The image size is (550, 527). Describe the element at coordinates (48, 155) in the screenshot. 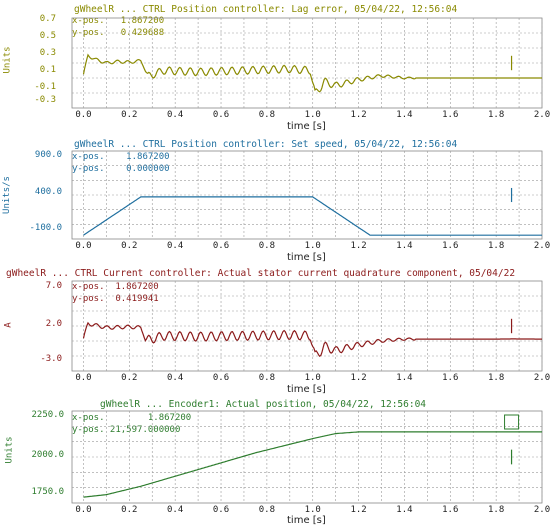

I see `y-tick: 900.0` at that location.